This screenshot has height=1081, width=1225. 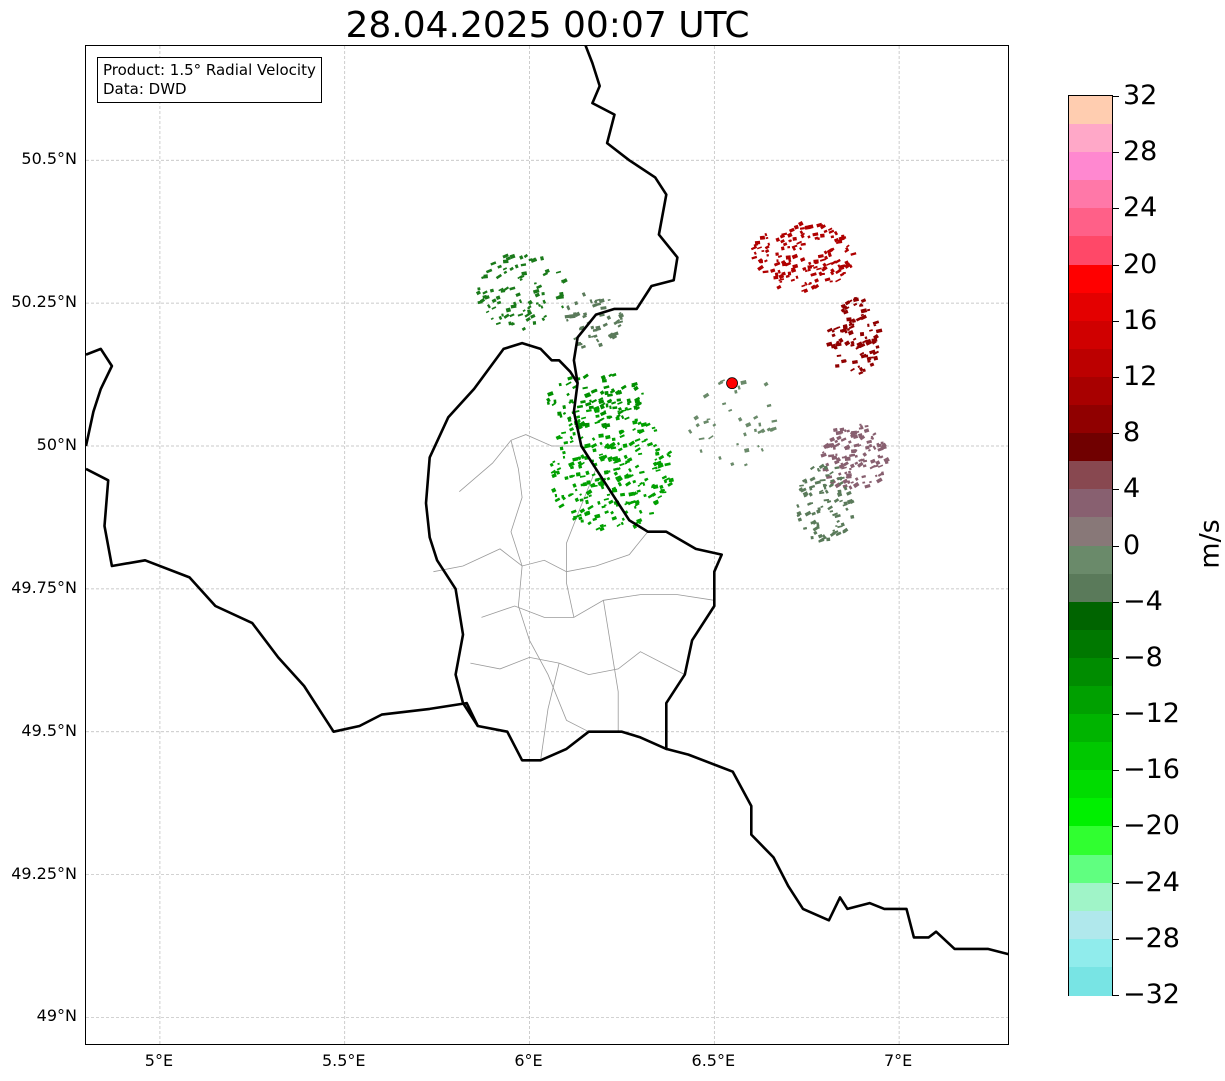 What do you see at coordinates (49, 730) in the screenshot?
I see `latitude-tick-label: 49.5°N` at bounding box center [49, 730].